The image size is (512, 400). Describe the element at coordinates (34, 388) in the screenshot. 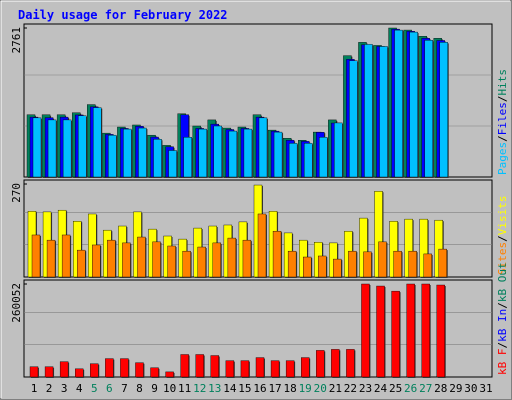

I see `x-tick-label: 1` at that location.